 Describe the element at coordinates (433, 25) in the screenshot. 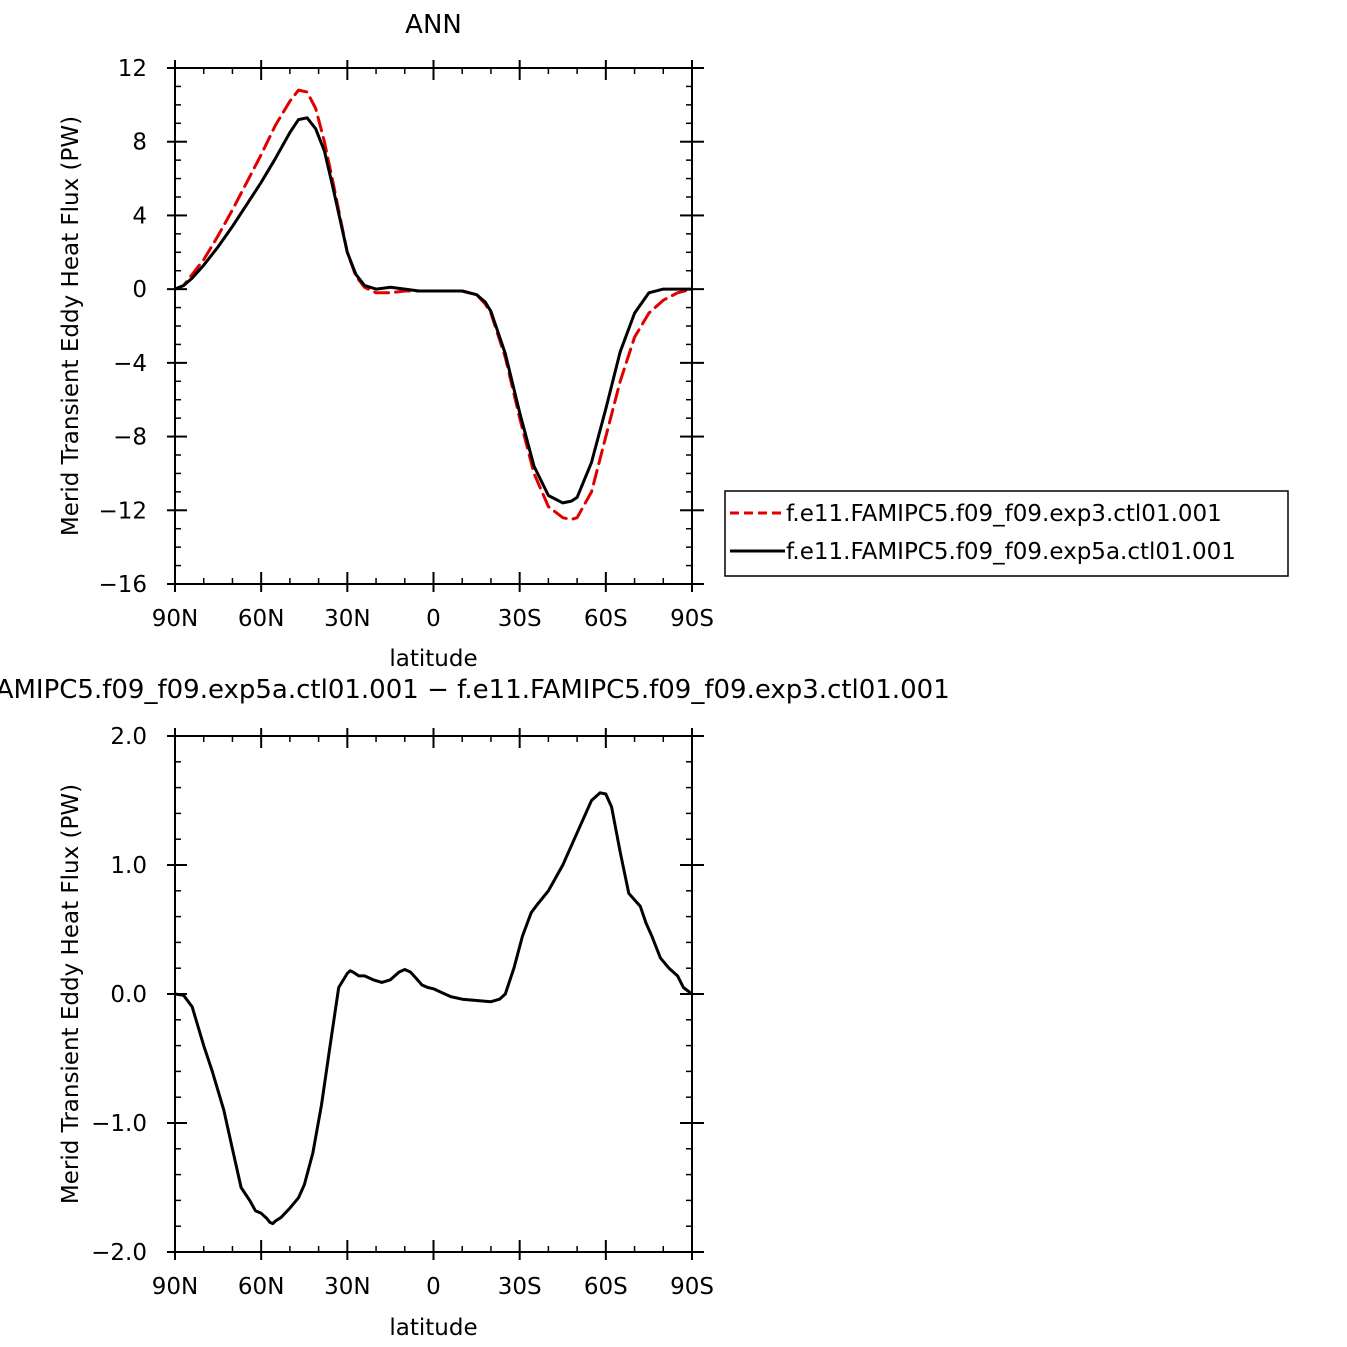

I see `plot-title: ANN` at that location.